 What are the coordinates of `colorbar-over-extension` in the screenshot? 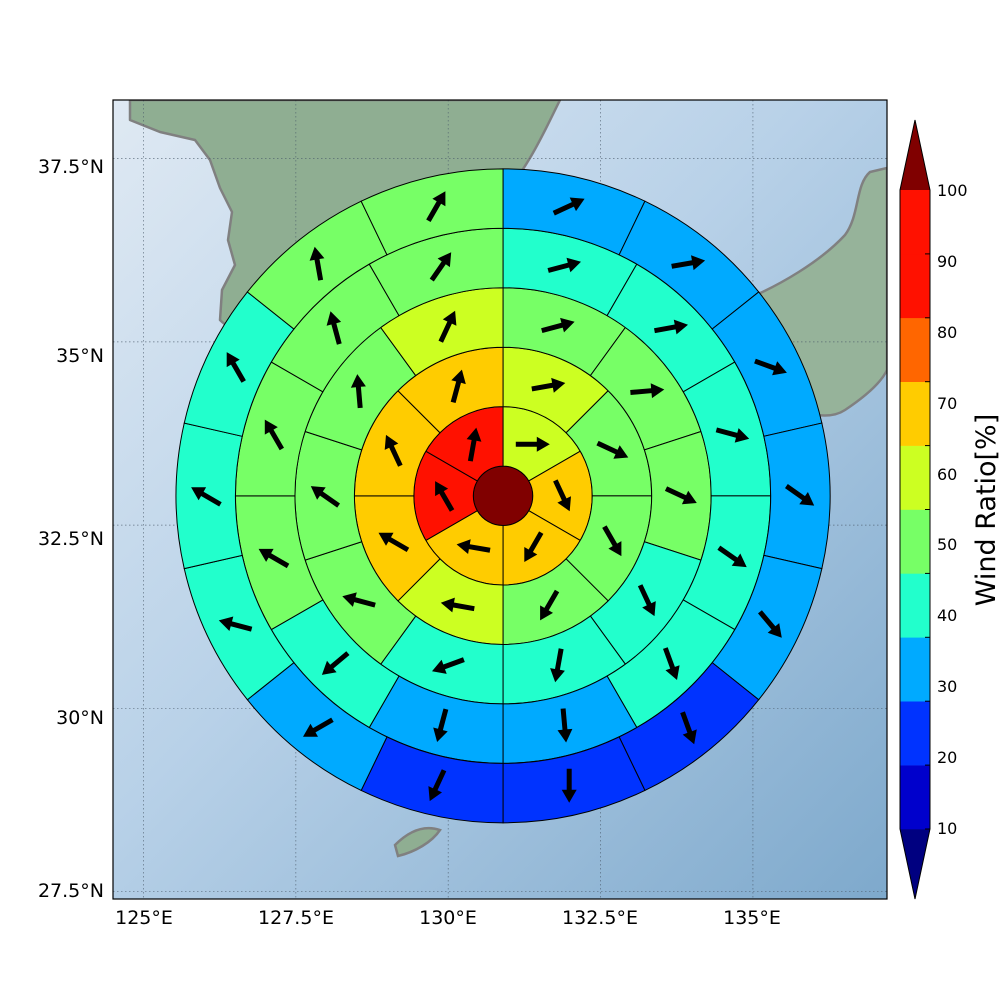 It's located at (915, 155).